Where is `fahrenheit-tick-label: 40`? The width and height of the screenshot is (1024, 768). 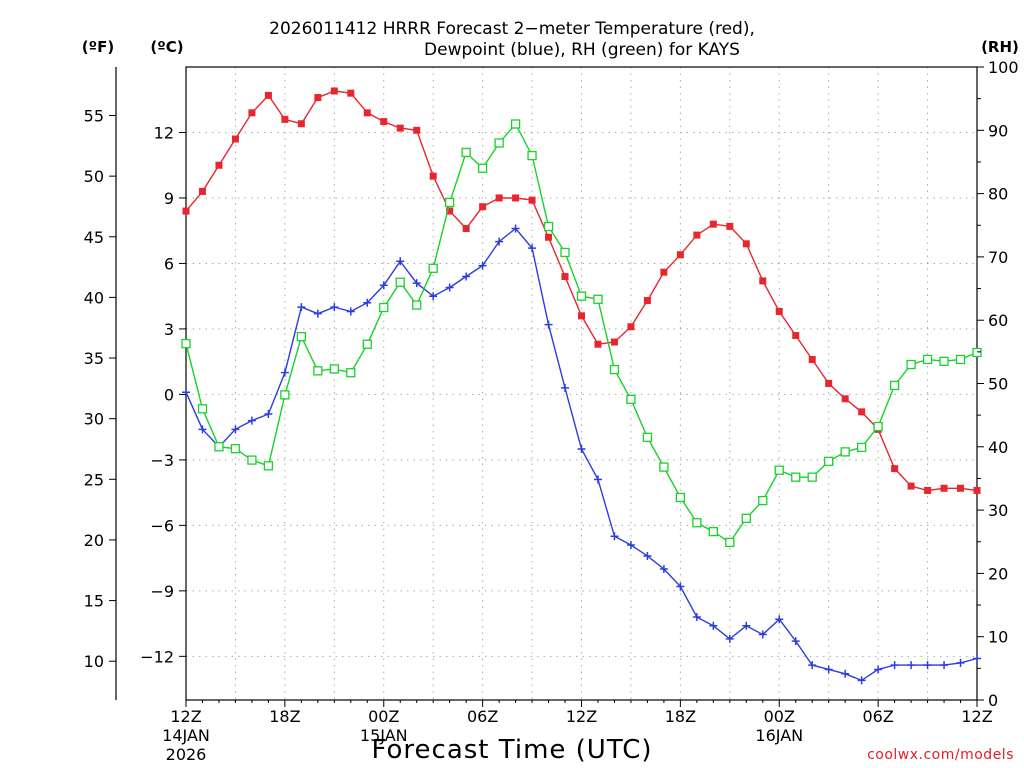 fahrenheit-tick-label: 40 is located at coordinates (94, 297).